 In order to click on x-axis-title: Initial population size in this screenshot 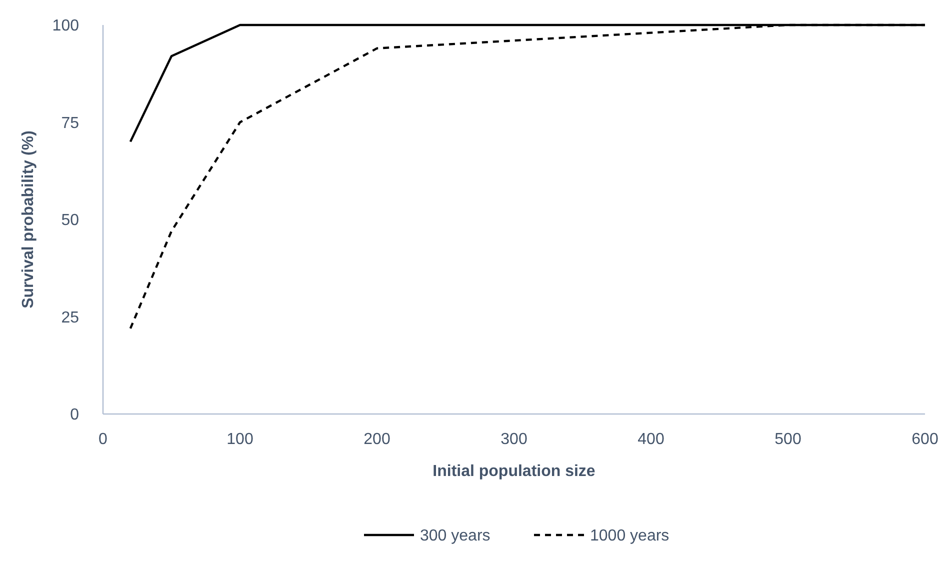, I will do `click(514, 471)`.